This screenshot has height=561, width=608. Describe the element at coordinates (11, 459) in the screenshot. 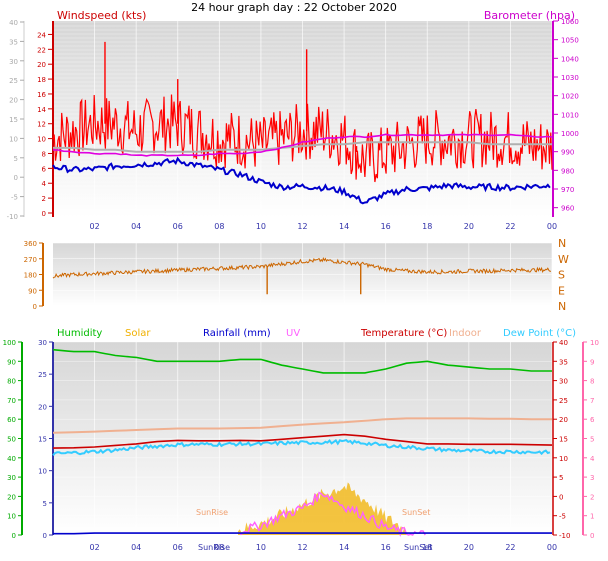

I see `humidity-tick-label: 40` at that location.